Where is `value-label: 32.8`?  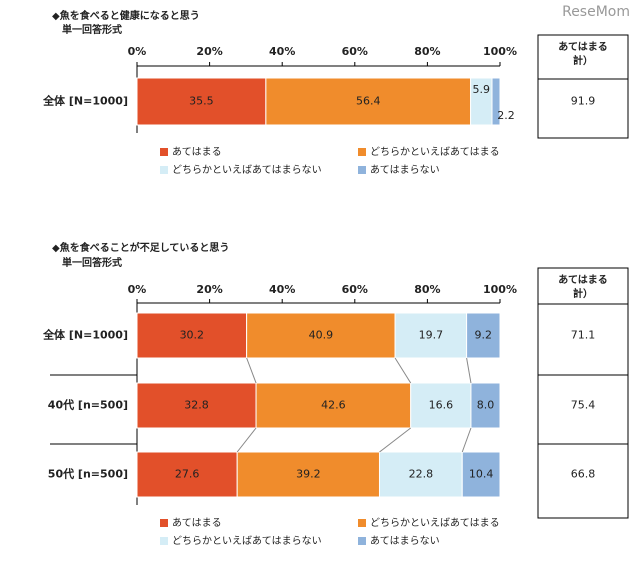
value-label: 32.8 is located at coordinates (196, 405).